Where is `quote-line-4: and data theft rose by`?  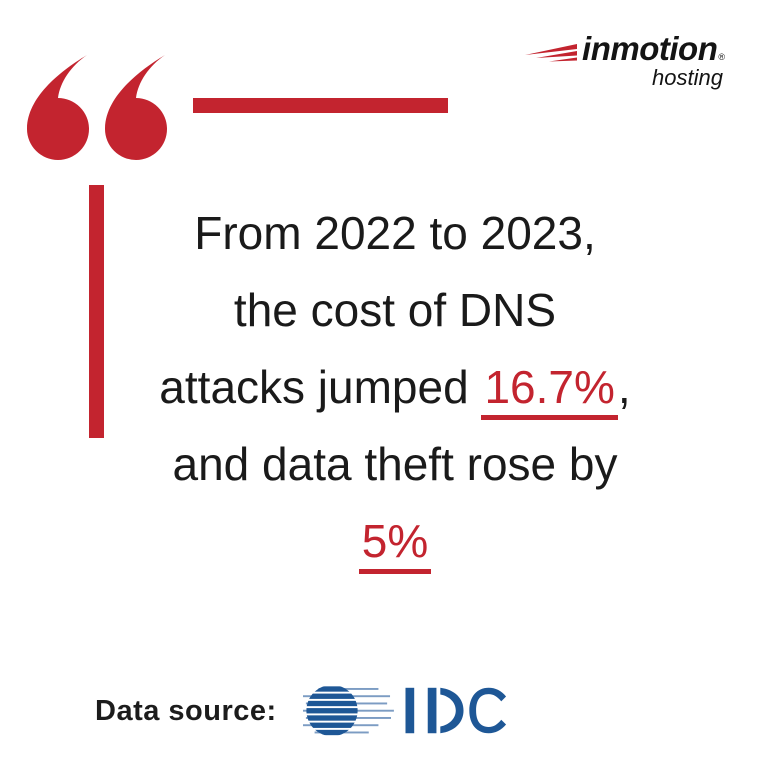 quote-line-4: and data theft rose by is located at coordinates (395, 464).